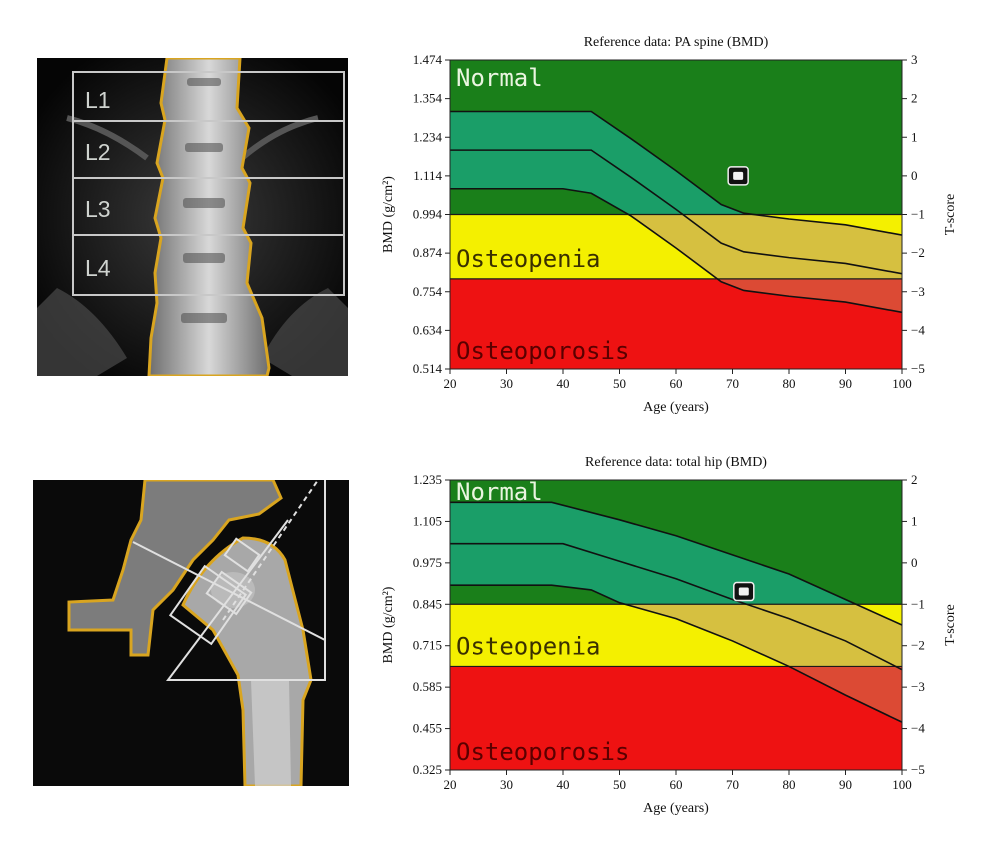  I want to click on y-tick-label: 1.114, so click(427, 175).